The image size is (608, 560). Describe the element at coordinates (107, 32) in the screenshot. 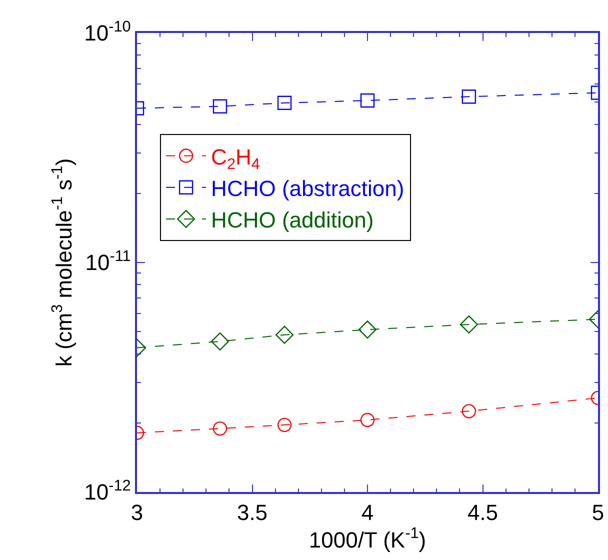

I see `y-tick-label: 10$^{-10}$` at that location.